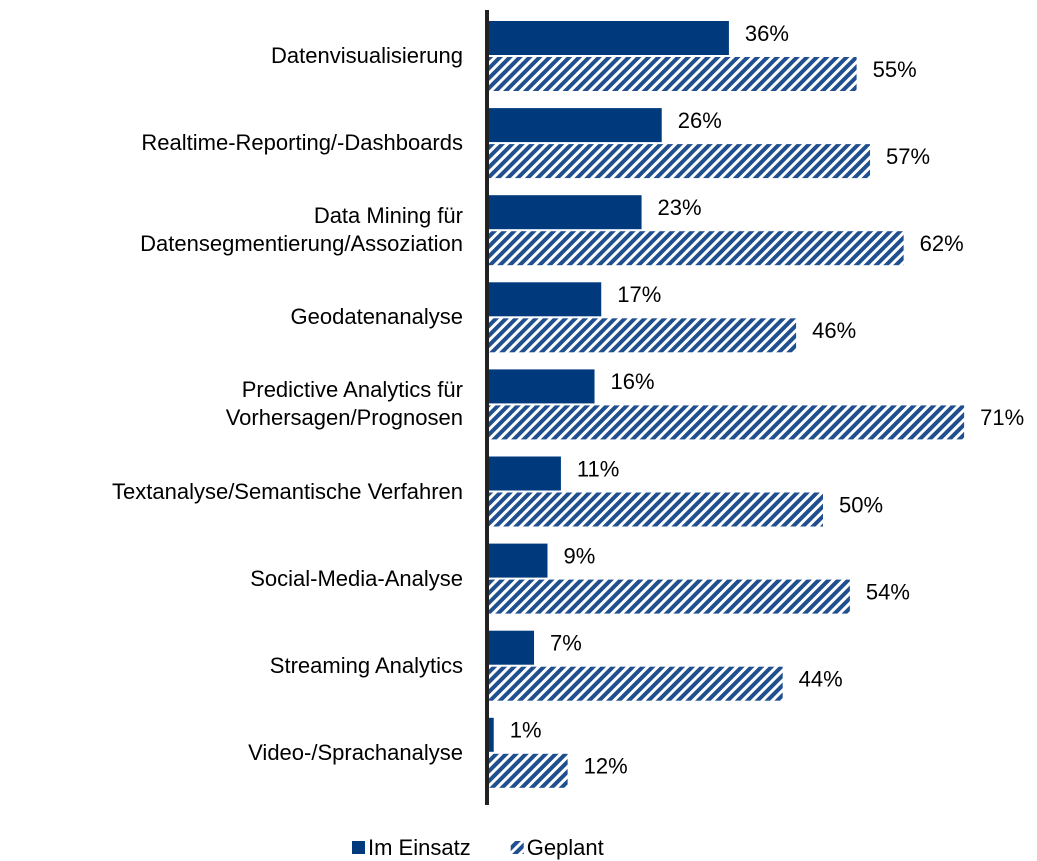 The height and width of the screenshot is (861, 1037). What do you see at coordinates (367, 55) in the screenshot?
I see `category-label: Datenvisualisierung` at bounding box center [367, 55].